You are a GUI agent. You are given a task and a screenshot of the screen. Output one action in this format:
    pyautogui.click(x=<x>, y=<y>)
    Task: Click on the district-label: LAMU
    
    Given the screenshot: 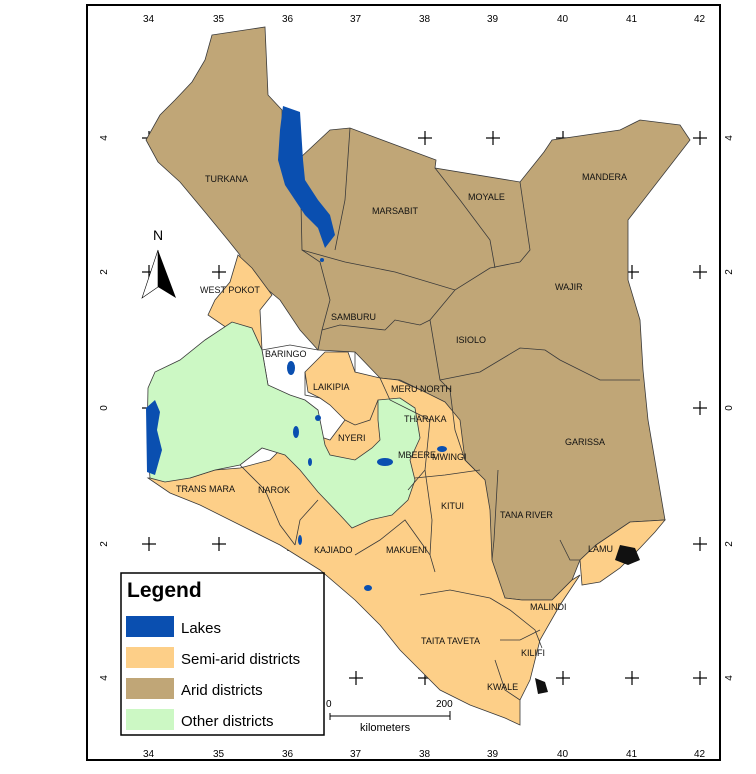 What is the action you would take?
    pyautogui.click(x=600, y=549)
    